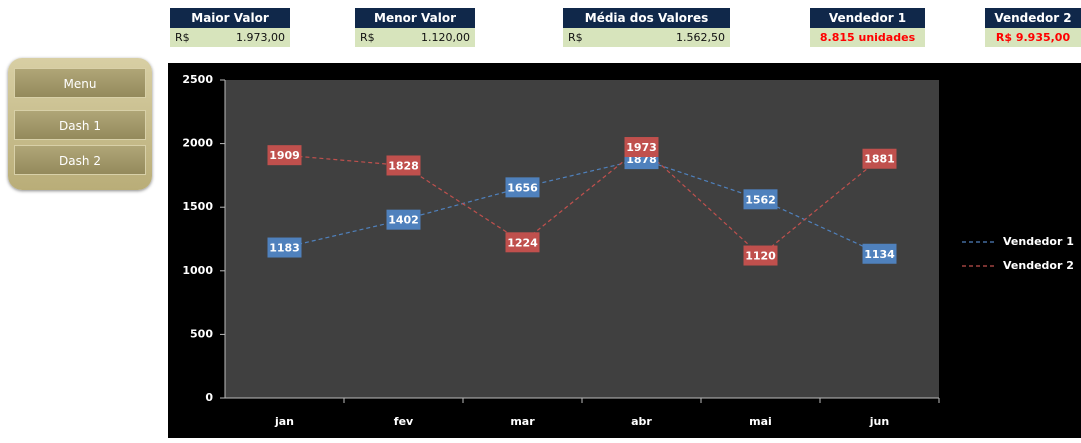 Image resolution: width=1081 pixels, height=443 pixels. I want to click on legend-label: Vendedor 2, so click(1038, 265).